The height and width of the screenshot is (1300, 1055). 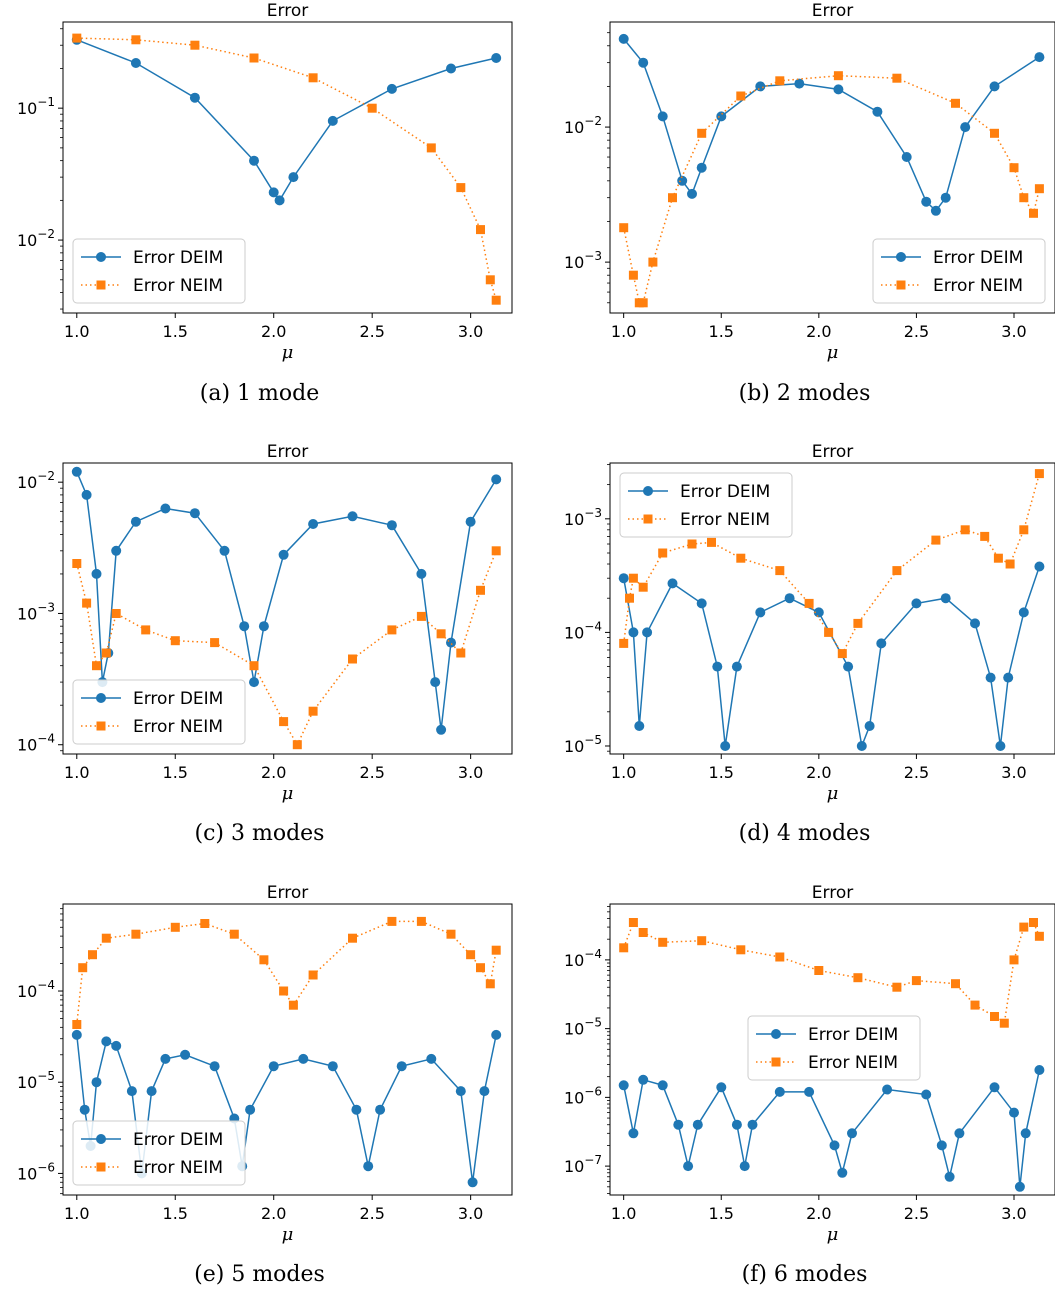 I want to click on legend-box, so click(x=706, y=505).